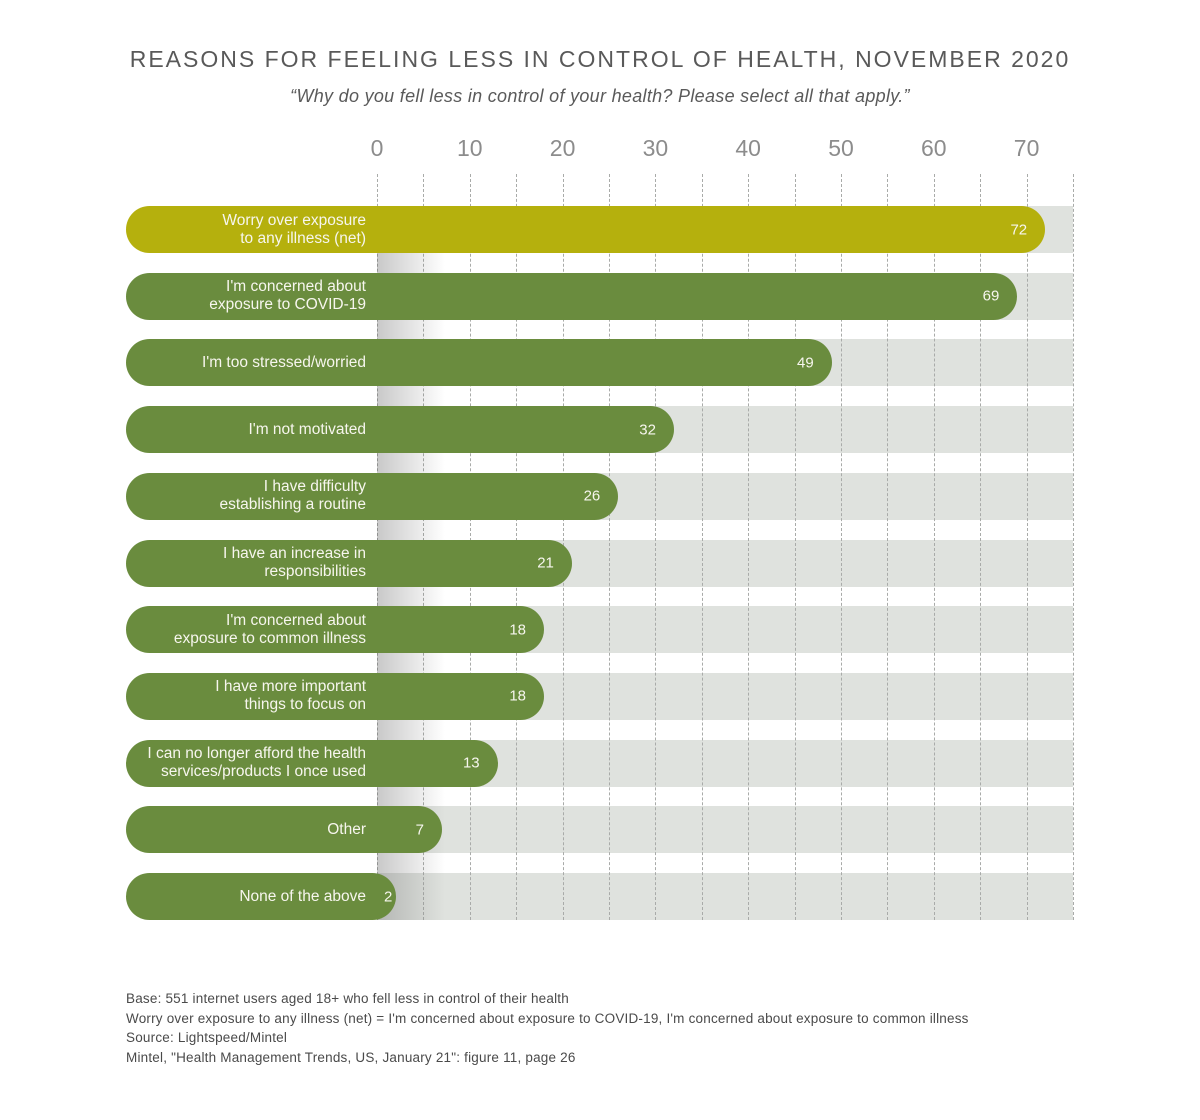 The height and width of the screenshot is (1120, 1200). I want to click on bar: I'm not motivated 32, so click(400, 430).